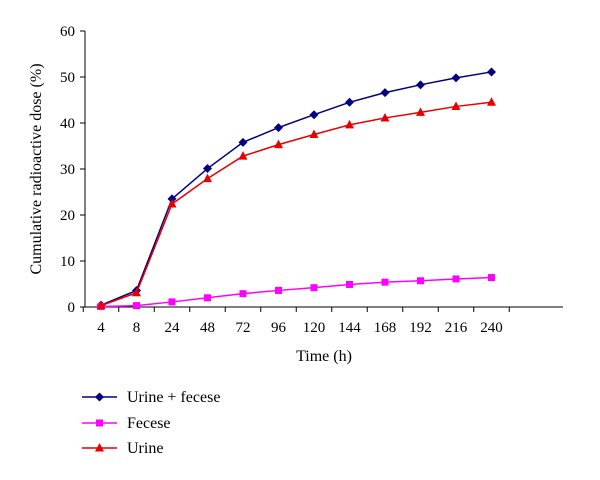 The height and width of the screenshot is (480, 600). What do you see at coordinates (72, 308) in the screenshot?
I see `y-tick-label: 0` at bounding box center [72, 308].